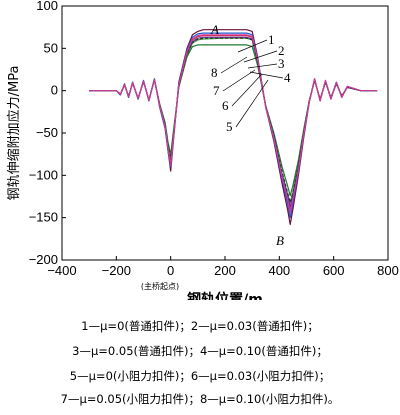 The height and width of the screenshot is (415, 400). What do you see at coordinates (200, 376) in the screenshot?
I see `legend-line-3: 5—μ=0(小阻力扣件)；6—μ=0.03(小阻力扣件)；` at bounding box center [200, 376].